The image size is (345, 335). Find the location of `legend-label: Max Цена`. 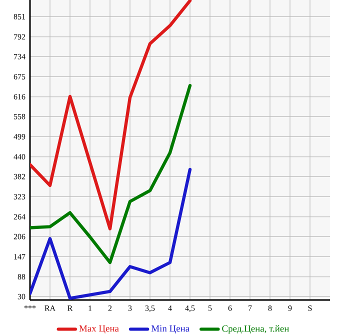

legend-label: Max Цена is located at coordinates (99, 329).